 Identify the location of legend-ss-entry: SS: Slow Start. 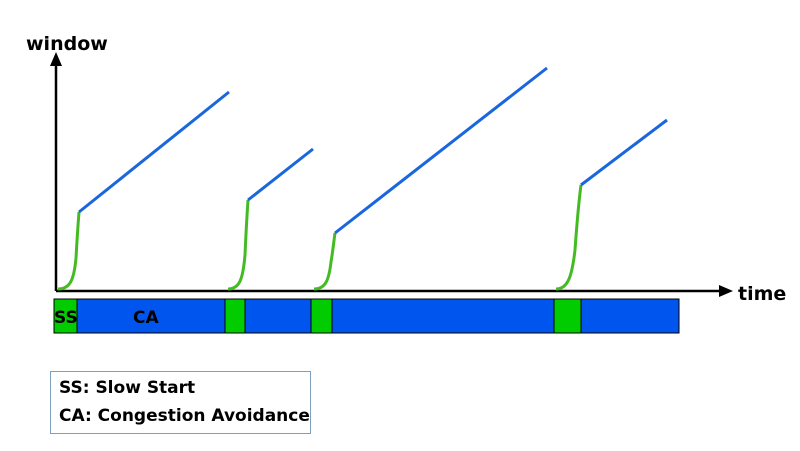
(127, 388).